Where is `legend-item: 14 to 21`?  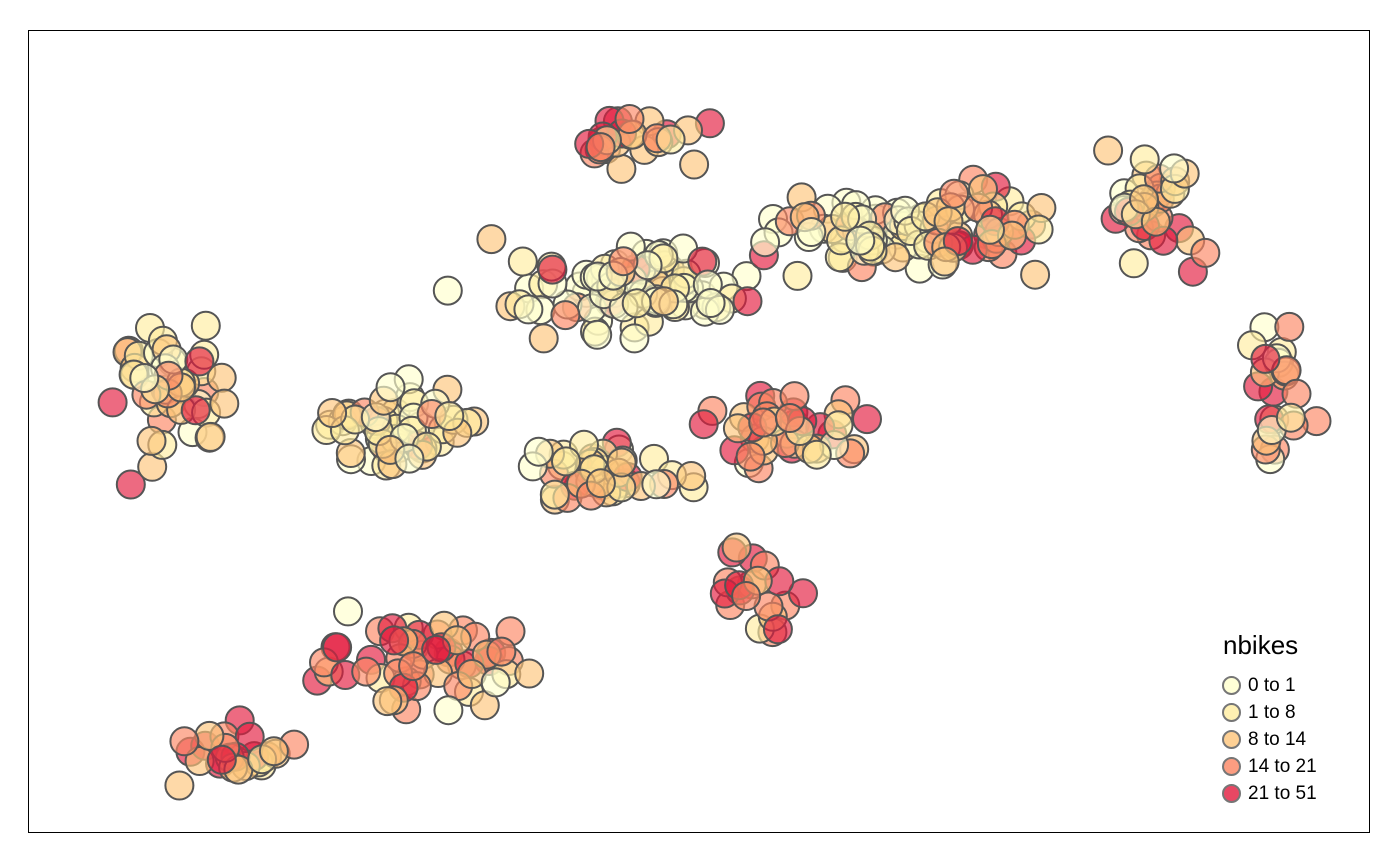 legend-item: 14 to 21 is located at coordinates (1292, 766).